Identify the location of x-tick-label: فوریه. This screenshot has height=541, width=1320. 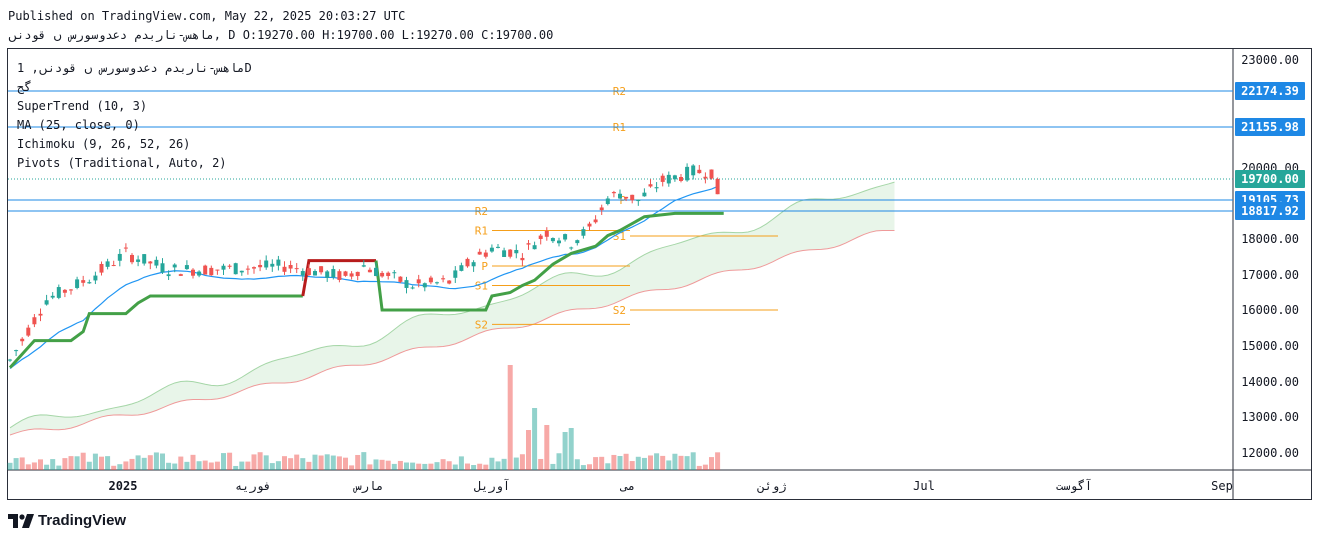
(253, 486).